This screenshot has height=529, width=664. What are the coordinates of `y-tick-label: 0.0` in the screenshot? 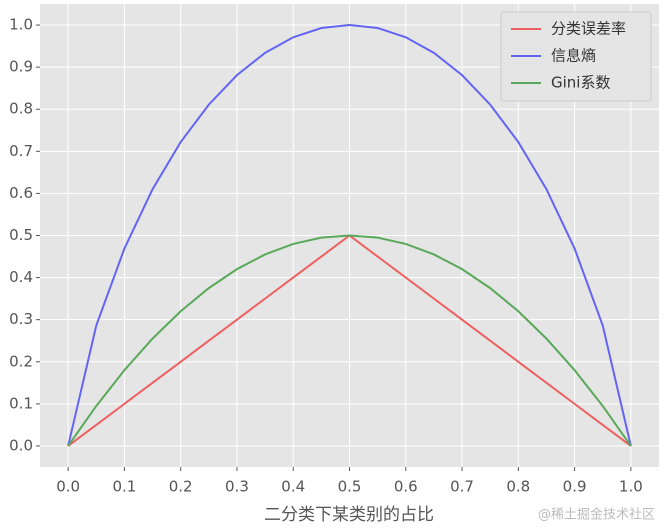 It's located at (21, 445).